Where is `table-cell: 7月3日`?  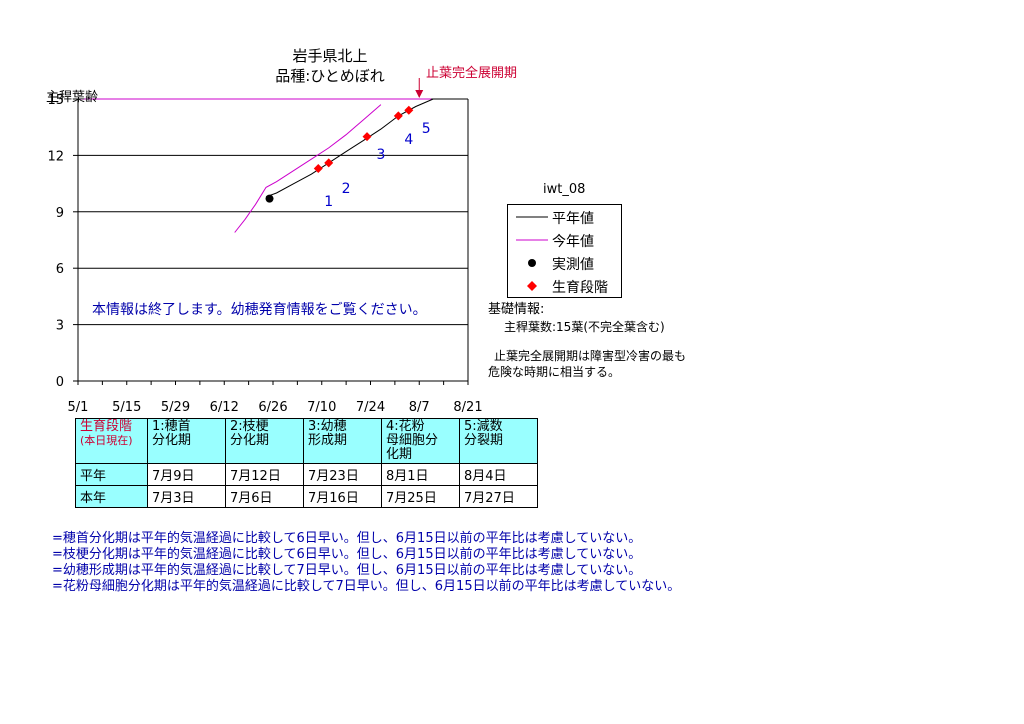
table-cell: 7月3日 is located at coordinates (186, 496).